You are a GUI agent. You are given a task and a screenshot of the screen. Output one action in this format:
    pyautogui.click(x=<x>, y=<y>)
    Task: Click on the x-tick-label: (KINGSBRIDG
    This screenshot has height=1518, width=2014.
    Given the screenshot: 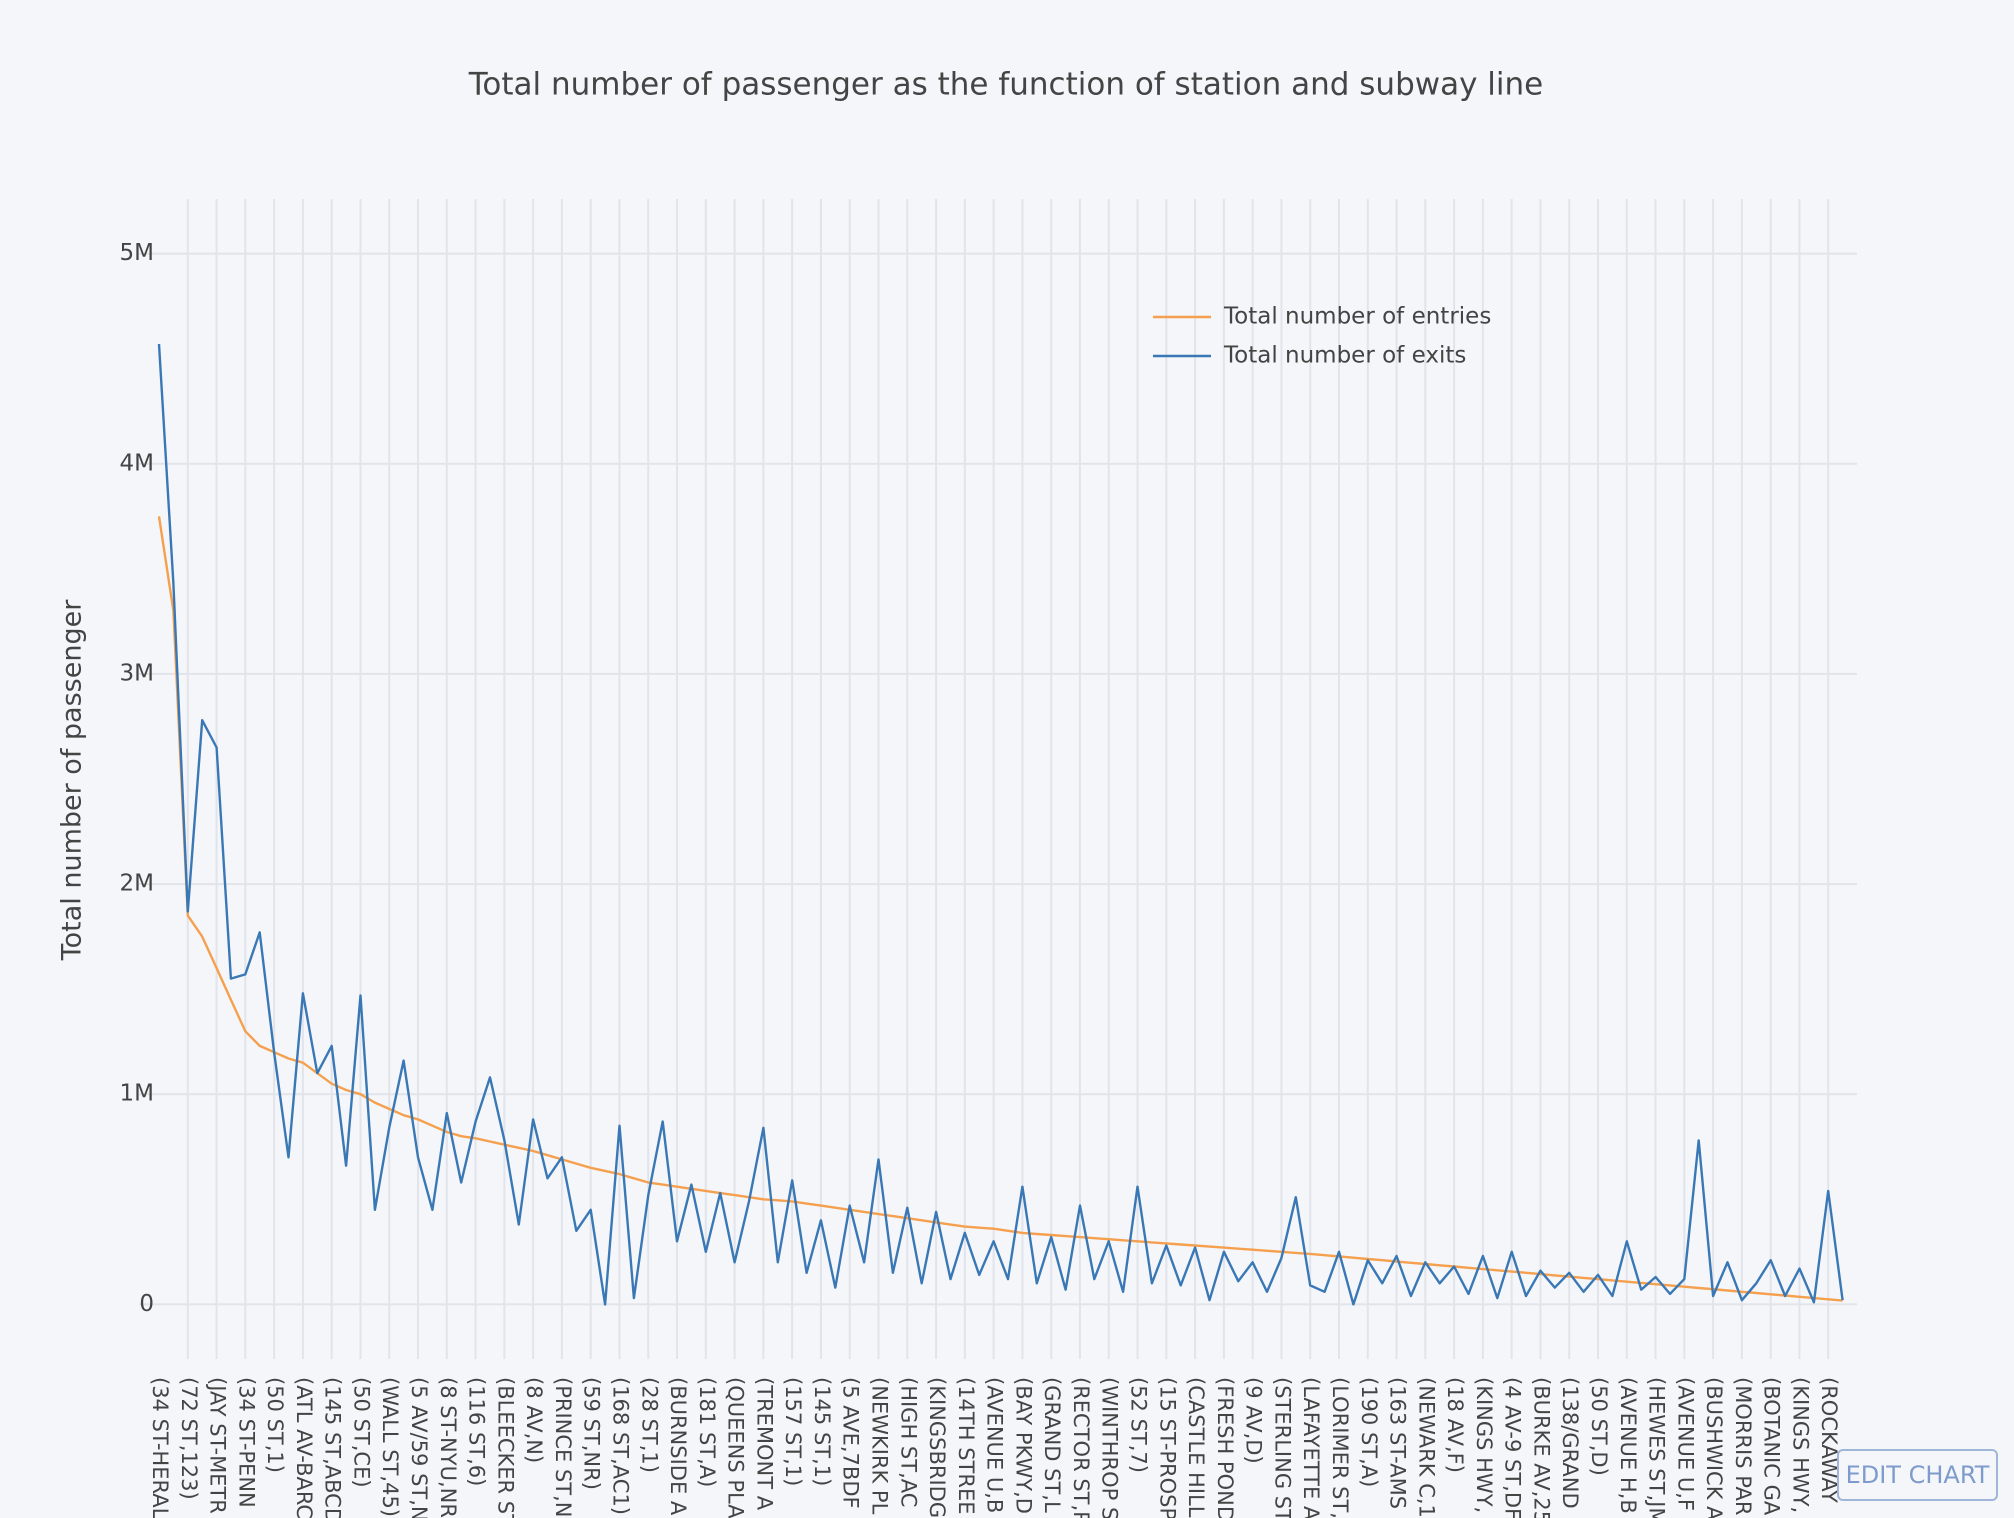 What is the action you would take?
    pyautogui.click(x=937, y=1447)
    